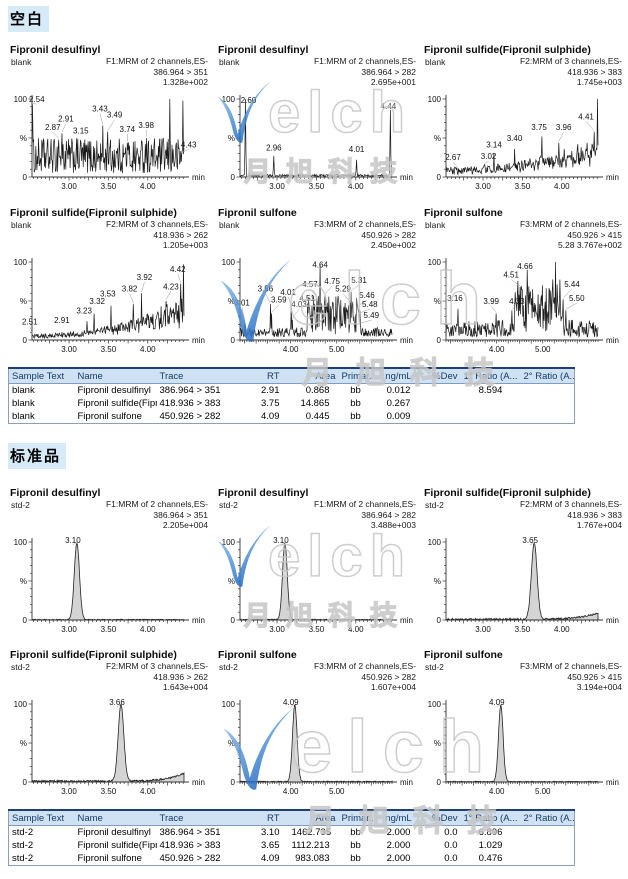 This screenshot has width=628, height=879. Describe the element at coordinates (114, 832) in the screenshot. I see `table-cell: Fipronil desulfinyl` at that location.